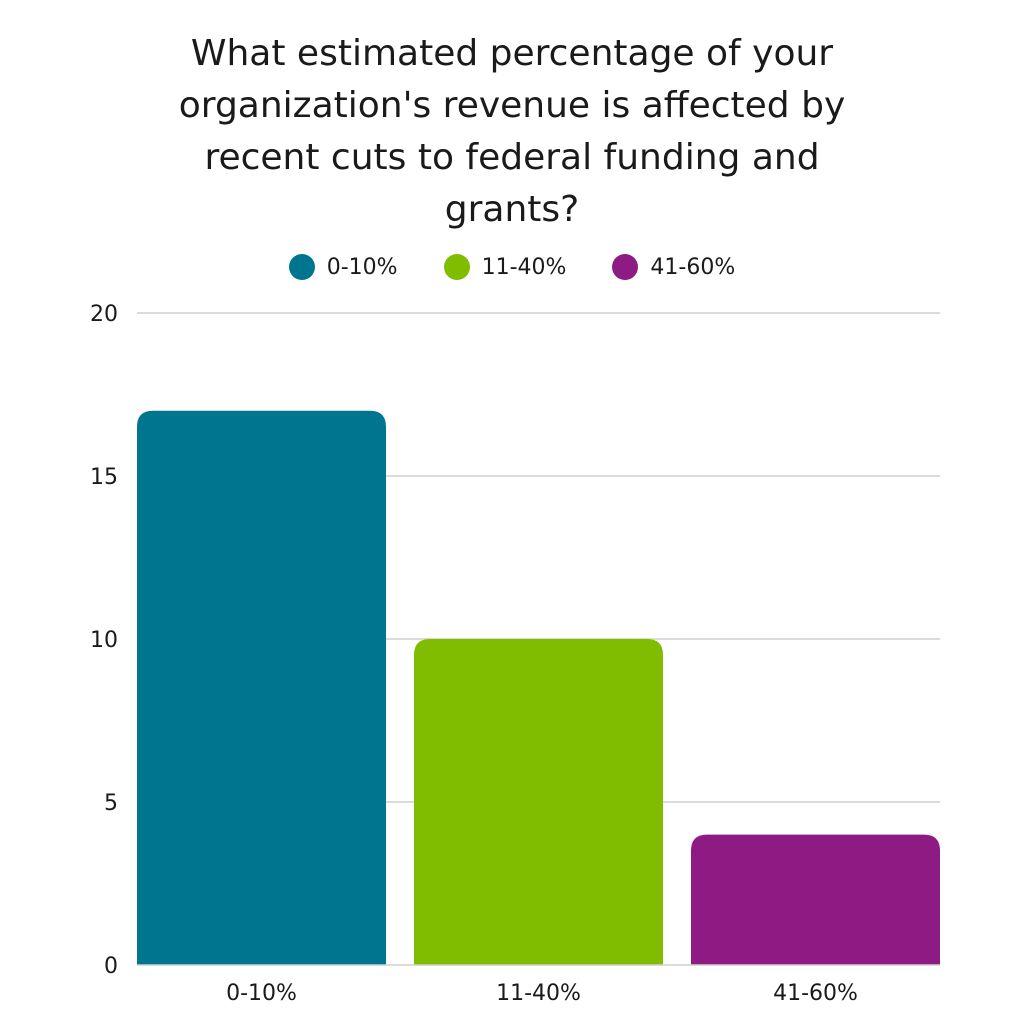  What do you see at coordinates (104, 314) in the screenshot?
I see `y-tick-label-20: 20` at bounding box center [104, 314].